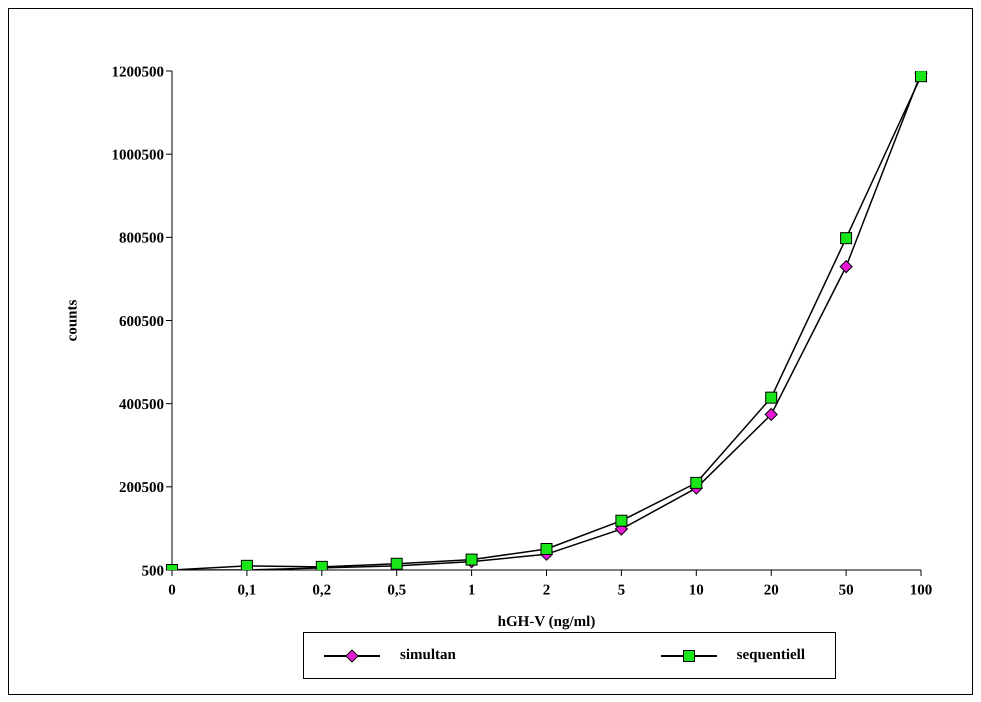 The height and width of the screenshot is (702, 981). I want to click on x-tick-label: 10, so click(696, 590).